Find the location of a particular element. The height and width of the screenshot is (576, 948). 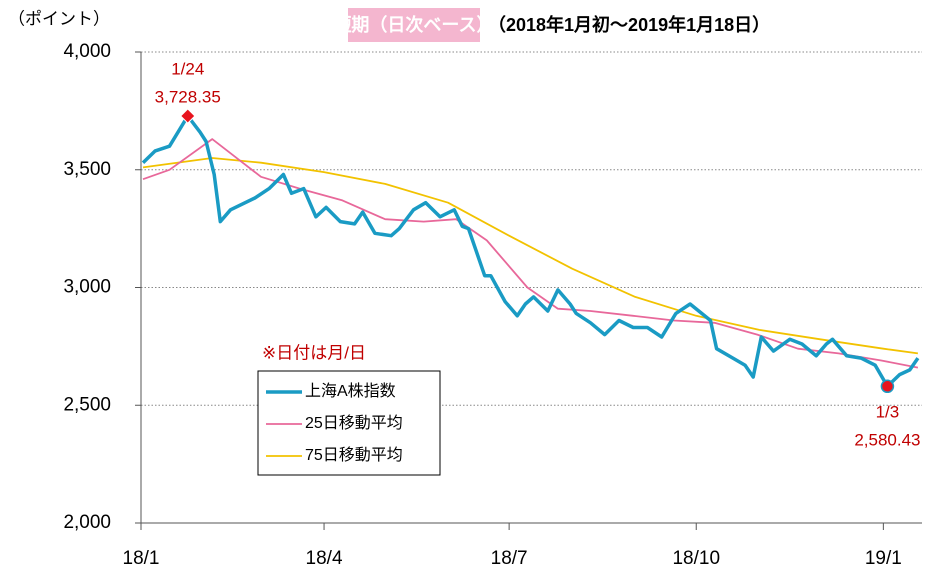

annotation-value: 2,580.43 is located at coordinates (887, 439).